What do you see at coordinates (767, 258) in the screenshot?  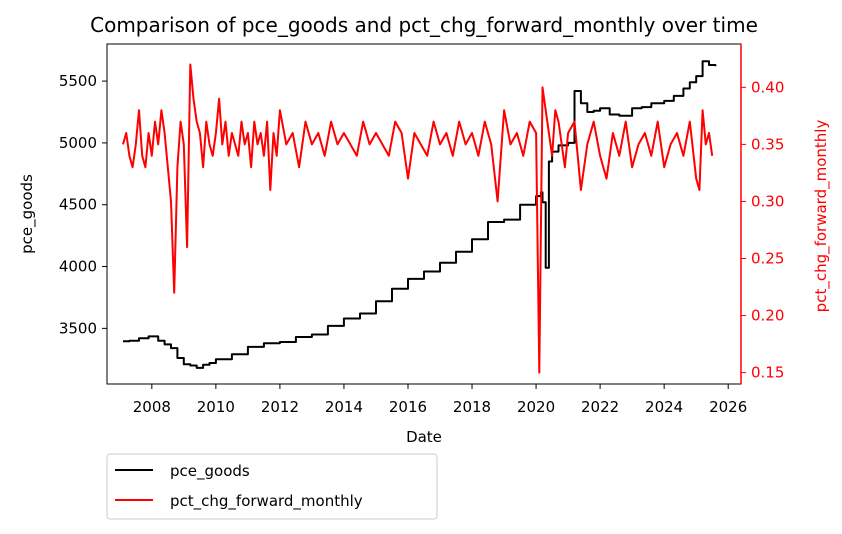 I see `y-right-tick-label: 0.25` at bounding box center [767, 258].